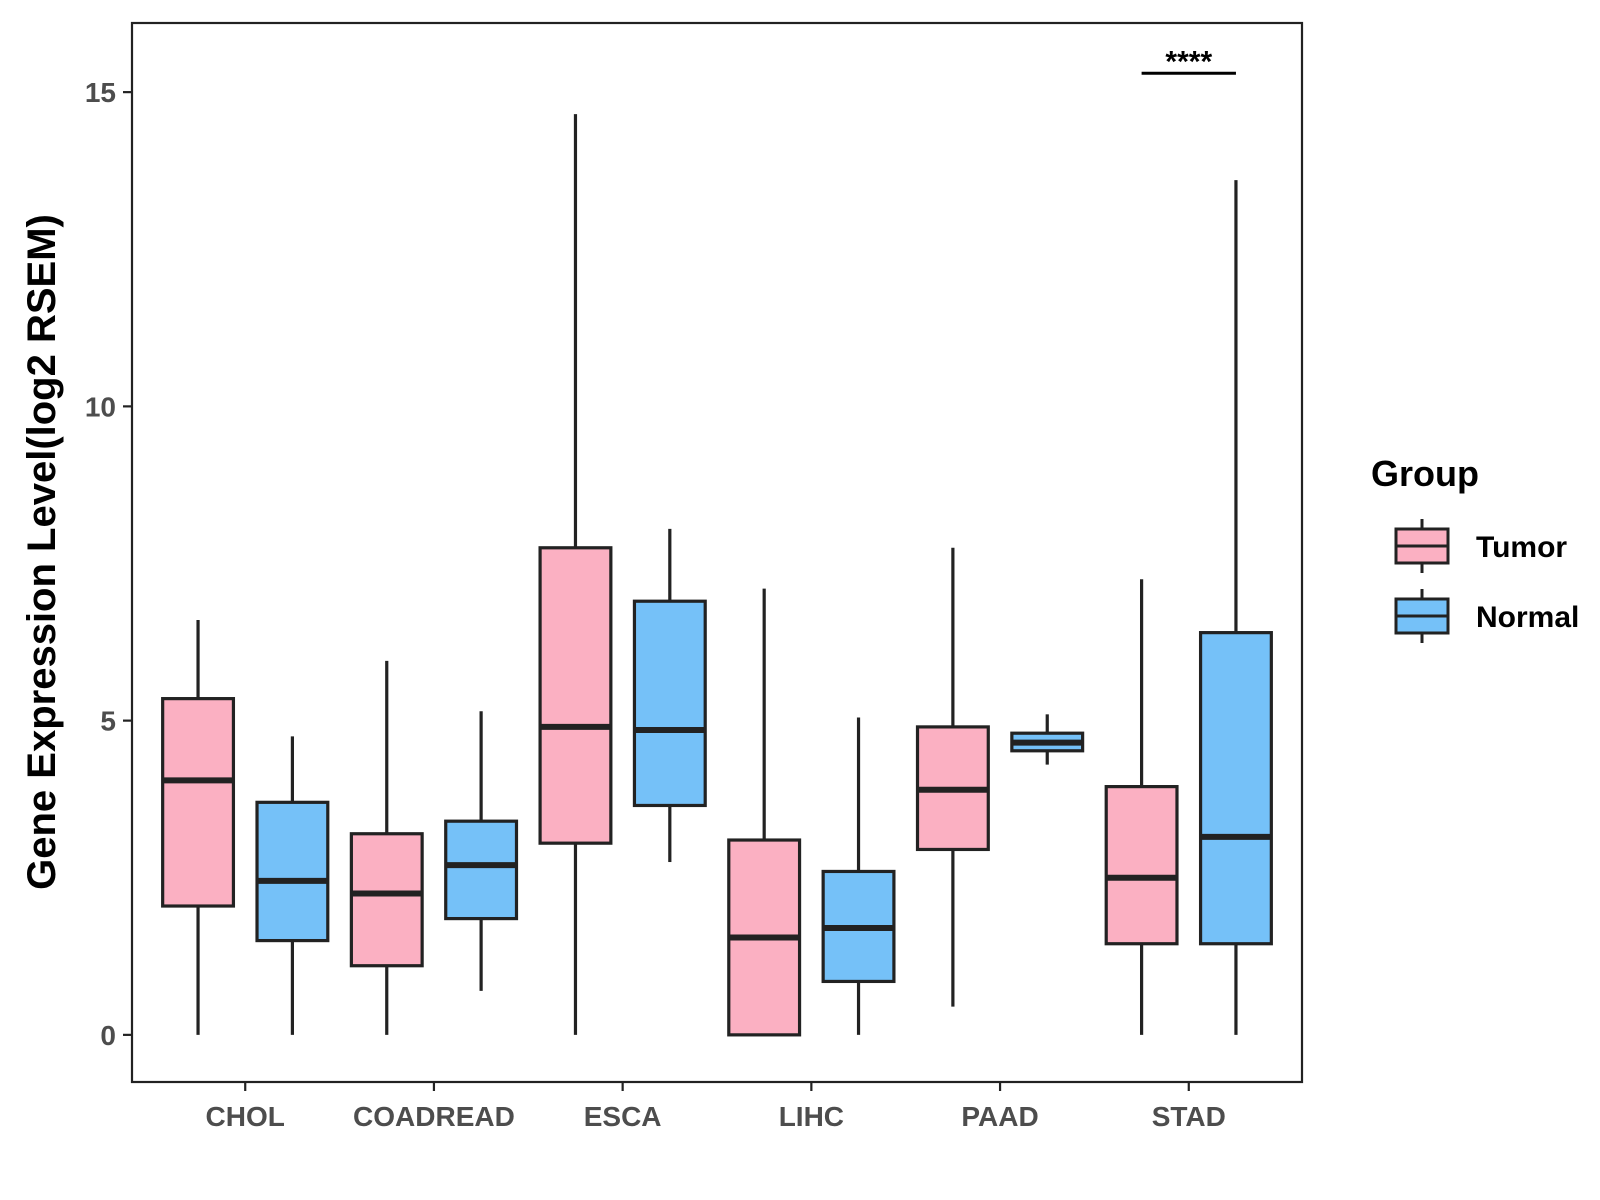  I want to click on y-axis-label: Gene Expression Level(log2 RSEM), so click(42, 552).